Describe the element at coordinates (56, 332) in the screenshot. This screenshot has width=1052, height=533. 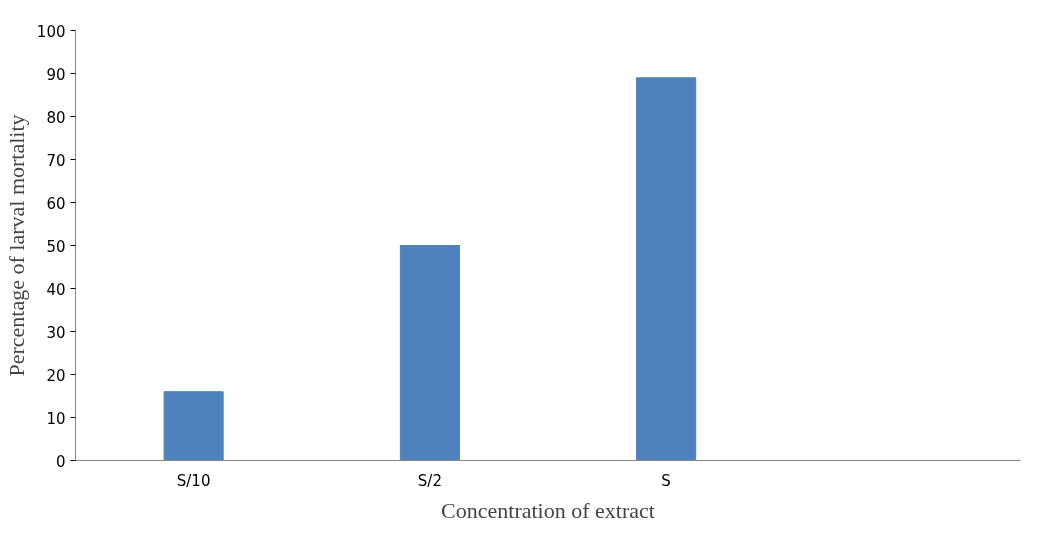
I see `y-tick-label: 30` at that location.